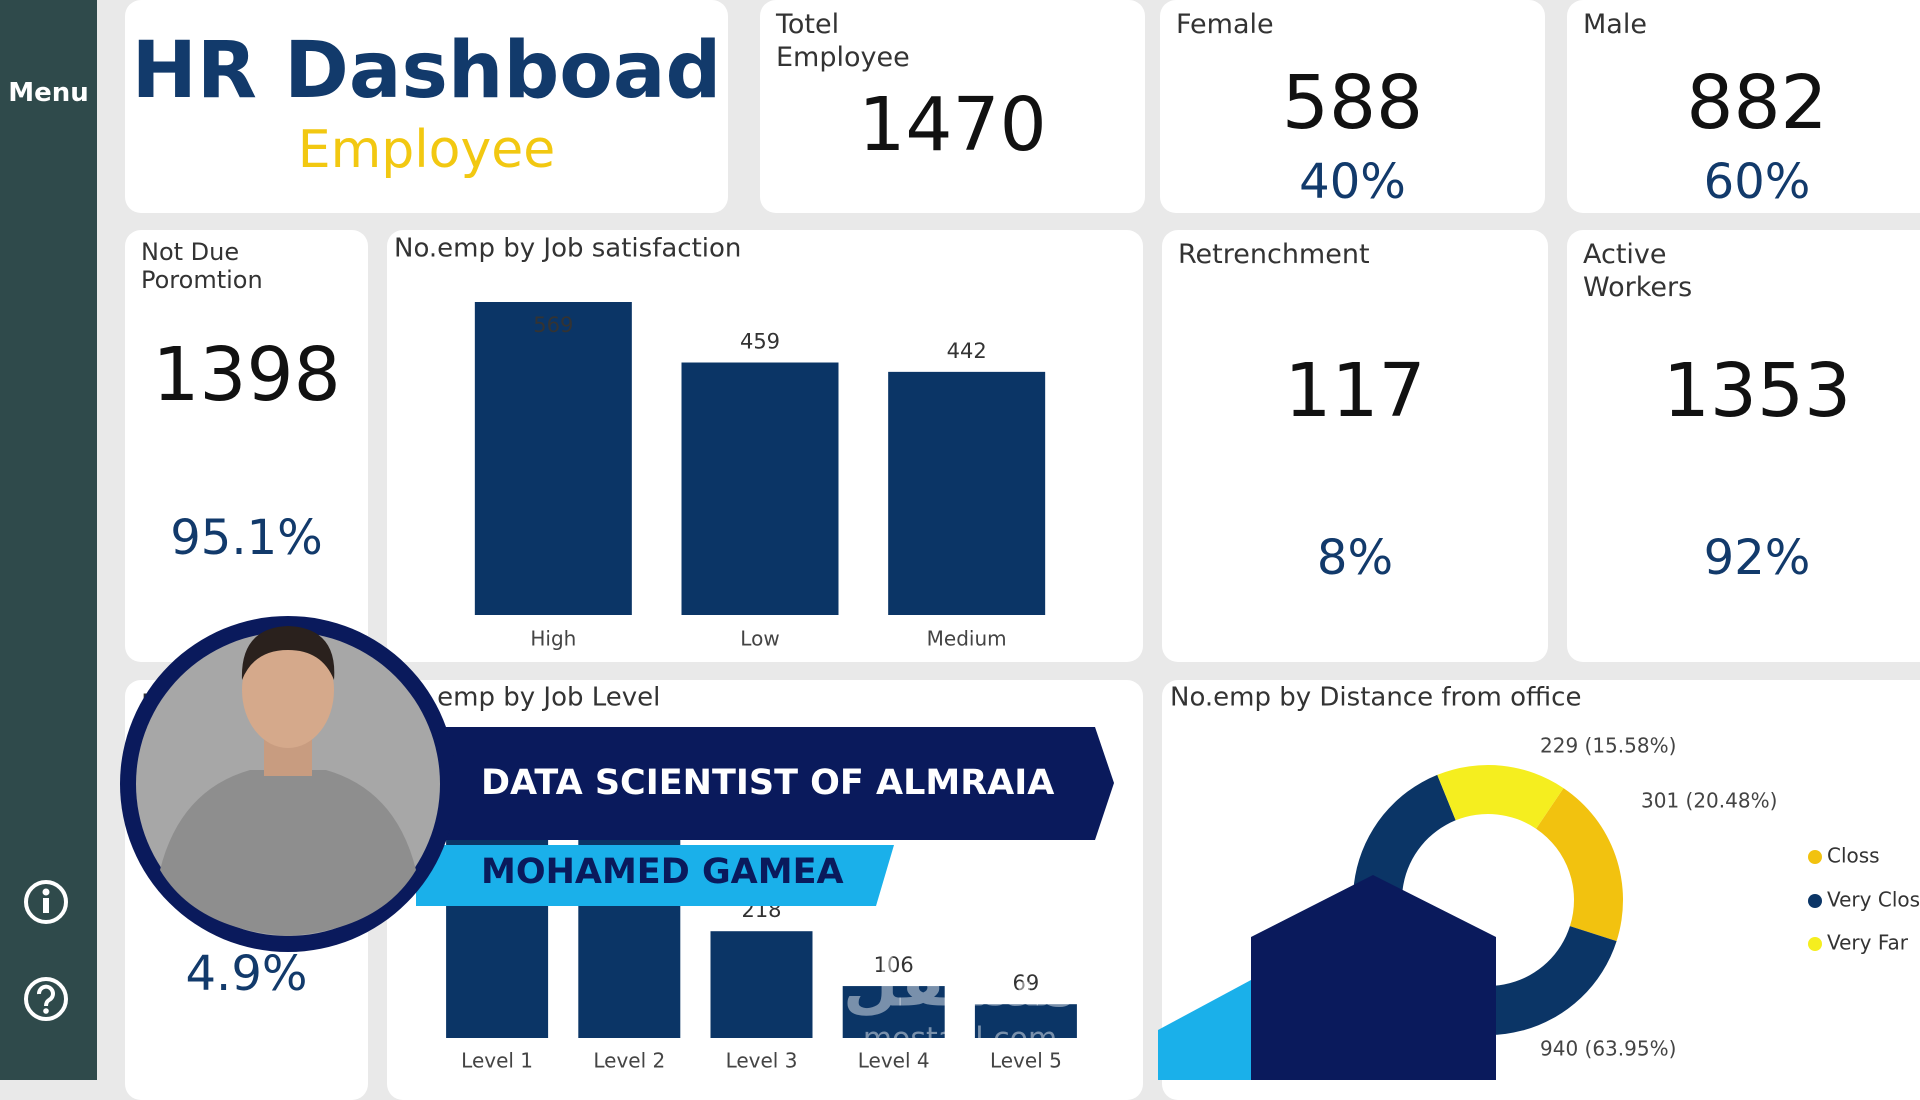 The width and height of the screenshot is (1920, 1100). Describe the element at coordinates (1608, 1049) in the screenshot. I see `data-label: 940 (63.95%)` at that location.